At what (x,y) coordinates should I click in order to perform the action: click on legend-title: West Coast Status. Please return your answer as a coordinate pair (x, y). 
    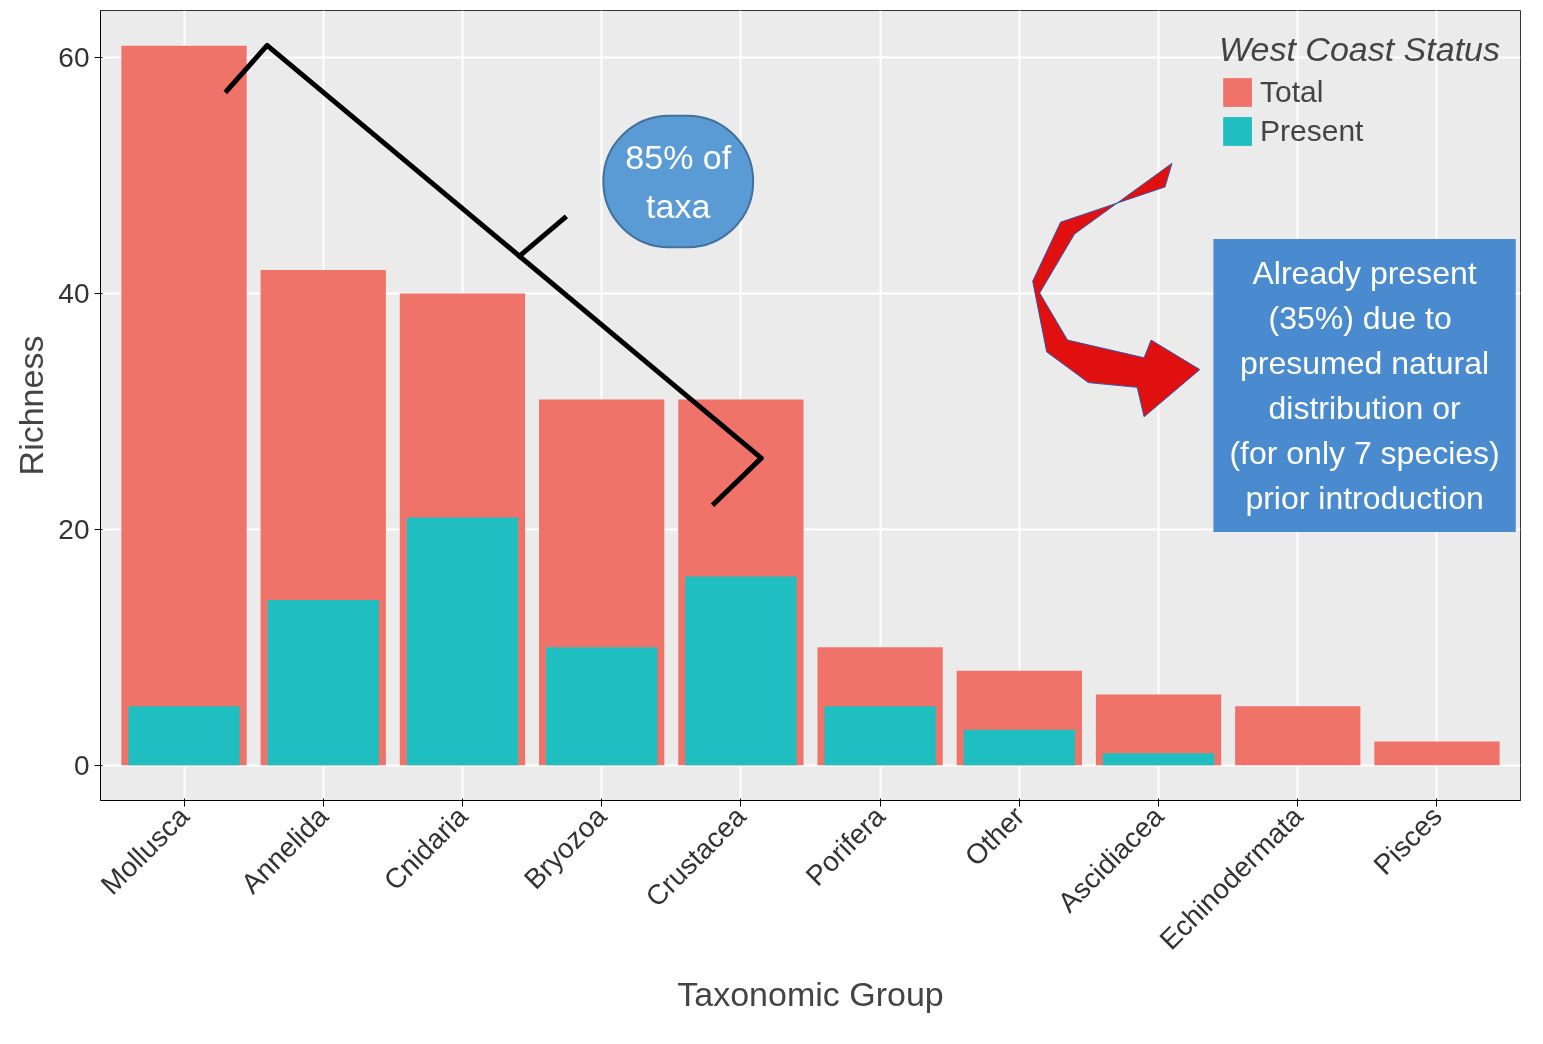
    Looking at the image, I should click on (1359, 49).